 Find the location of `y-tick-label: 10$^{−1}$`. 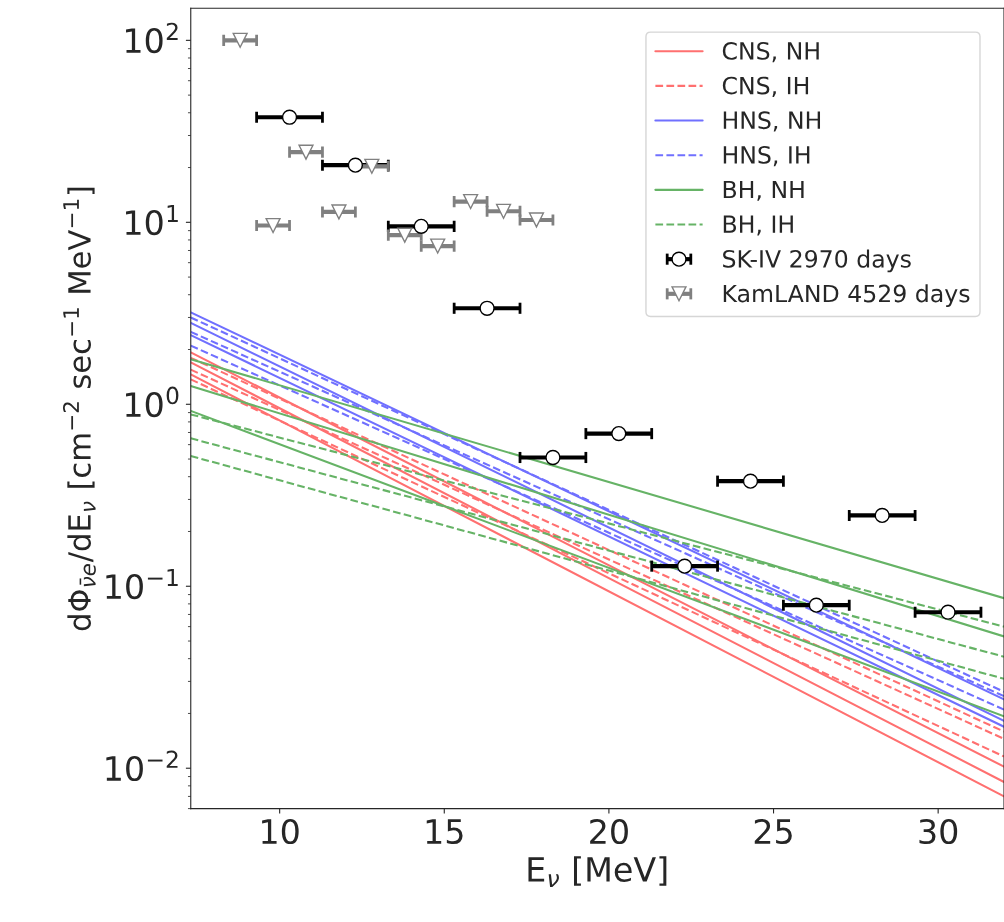

y-tick-label: 10$^{−1}$ is located at coordinates (142, 584).